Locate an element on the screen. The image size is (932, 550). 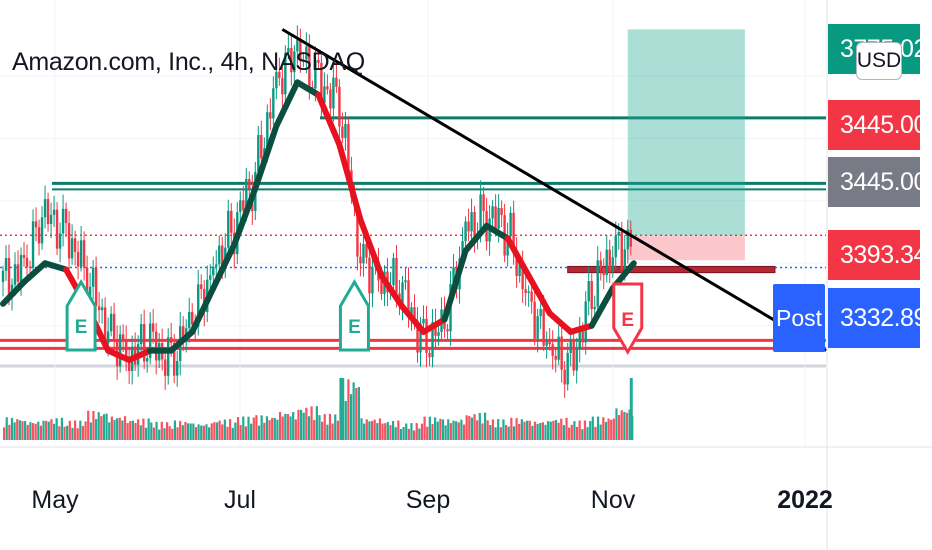
earnings-label: E is located at coordinates (627, 320).